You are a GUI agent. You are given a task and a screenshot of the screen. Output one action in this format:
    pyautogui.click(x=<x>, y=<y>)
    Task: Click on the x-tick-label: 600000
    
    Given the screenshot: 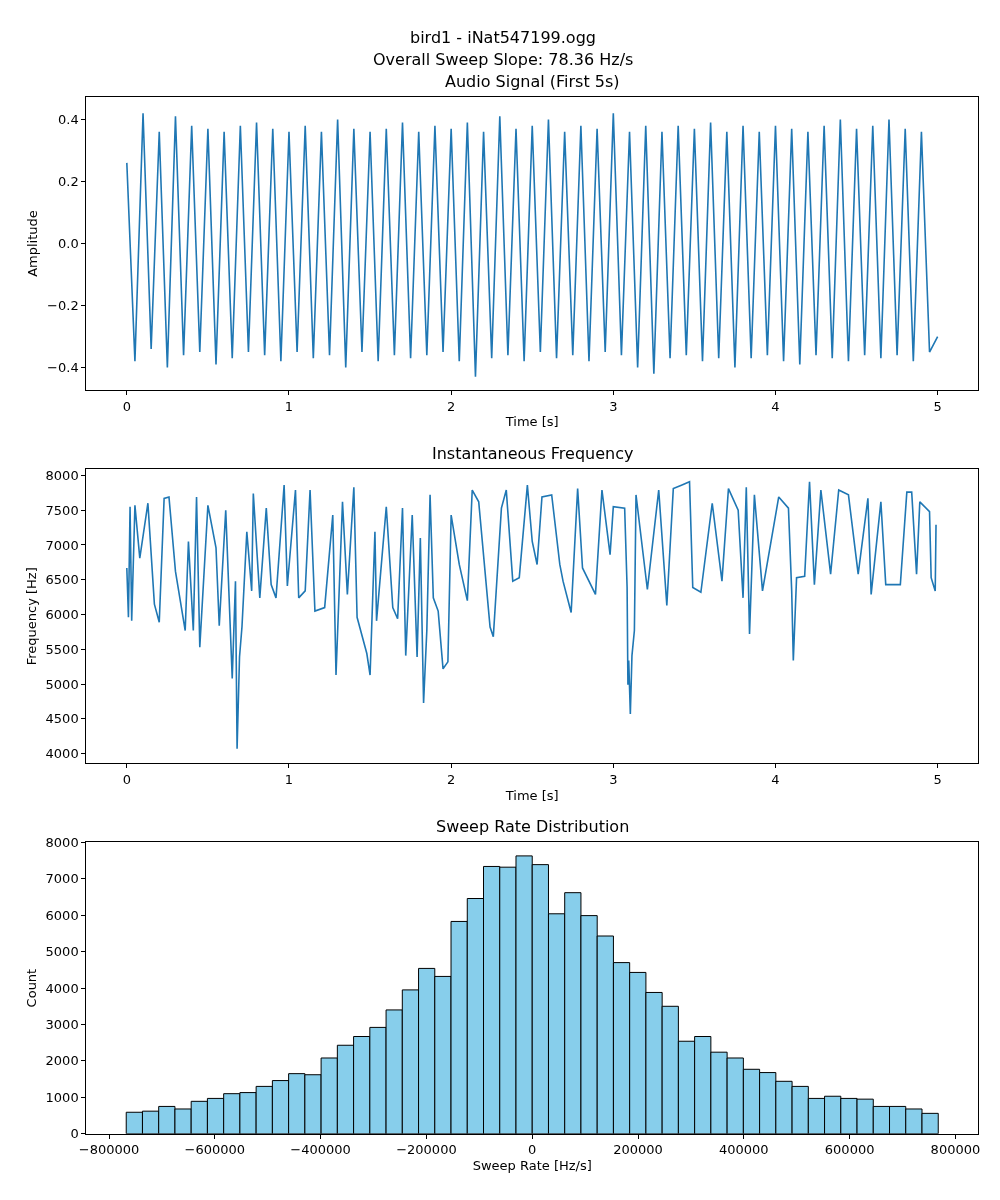 What is the action you would take?
    pyautogui.click(x=849, y=1150)
    